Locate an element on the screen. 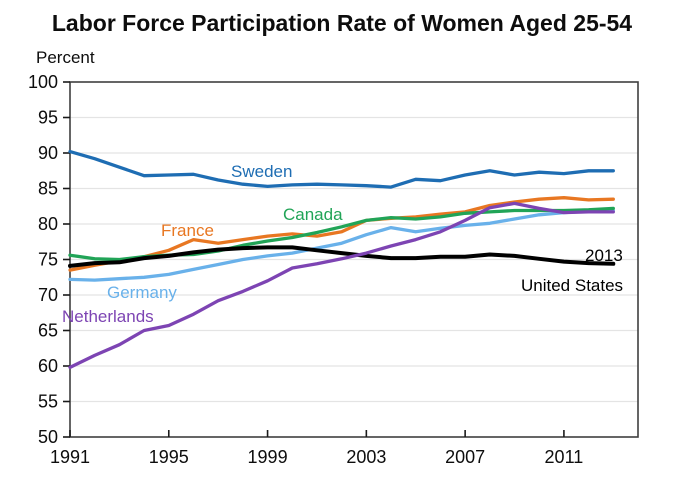 The image size is (684, 496). y-axis-tick-label: 75 is located at coordinates (48, 260).